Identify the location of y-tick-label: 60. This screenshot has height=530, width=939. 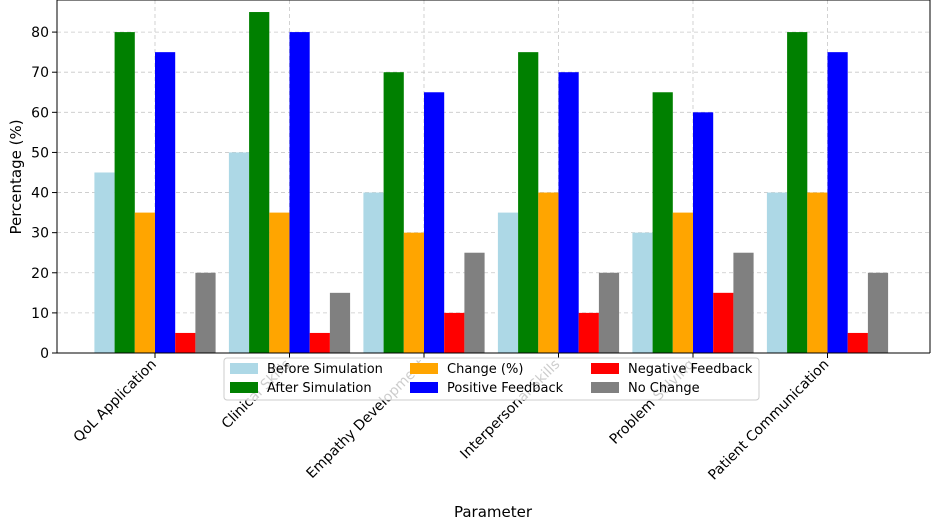
(40, 113).